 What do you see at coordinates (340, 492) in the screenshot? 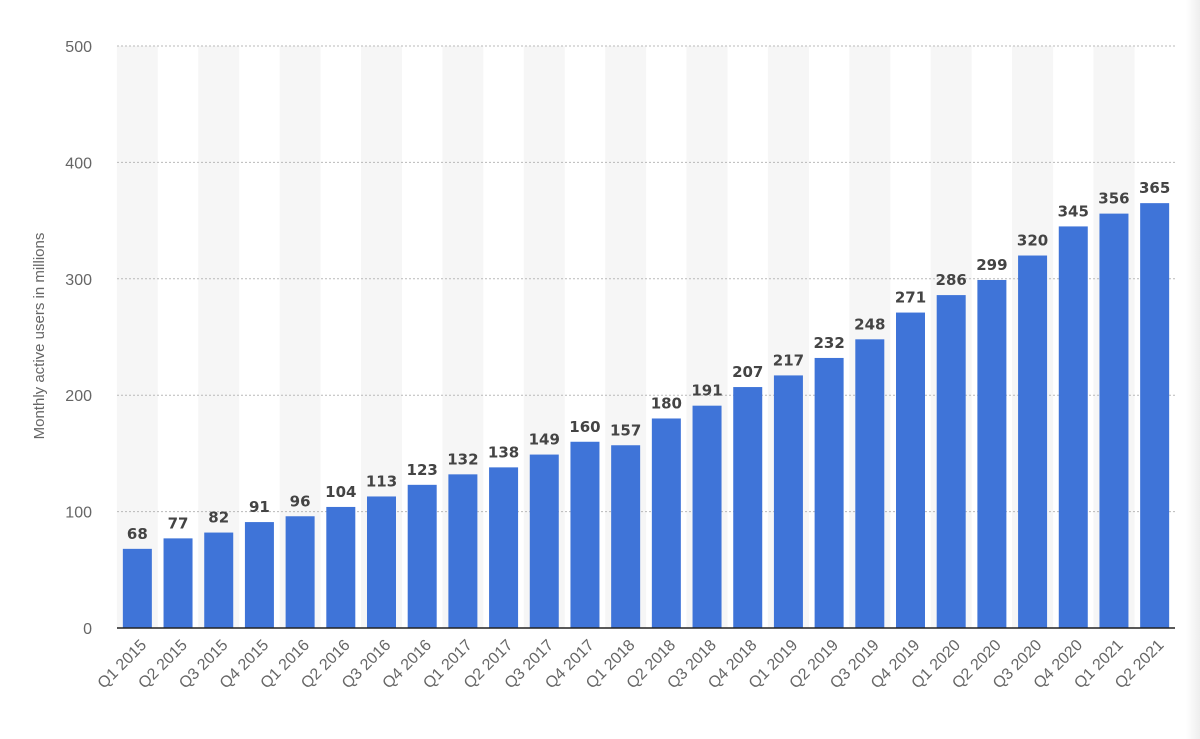
I see `data-label: 104` at bounding box center [340, 492].